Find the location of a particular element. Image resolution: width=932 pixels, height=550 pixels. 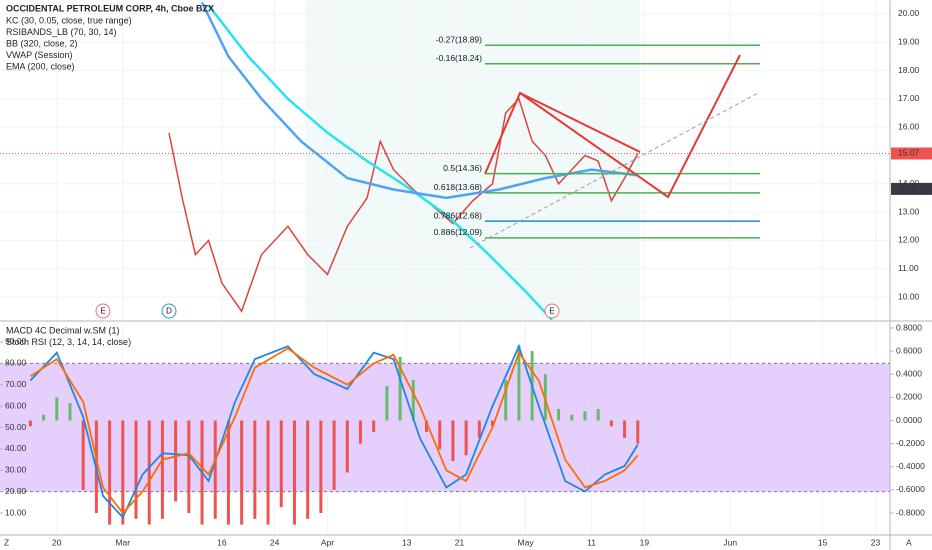

x-tick-label: Apr is located at coordinates (327, 542).